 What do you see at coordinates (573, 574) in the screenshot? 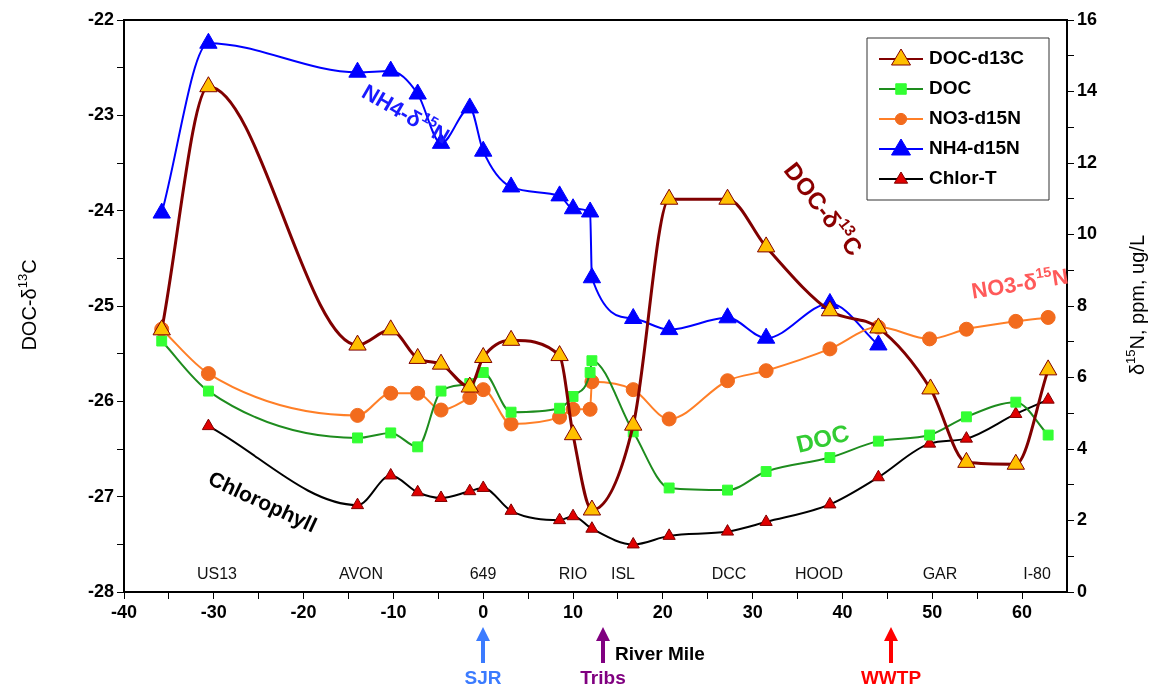
I see `annotation: RIO` at bounding box center [573, 574].